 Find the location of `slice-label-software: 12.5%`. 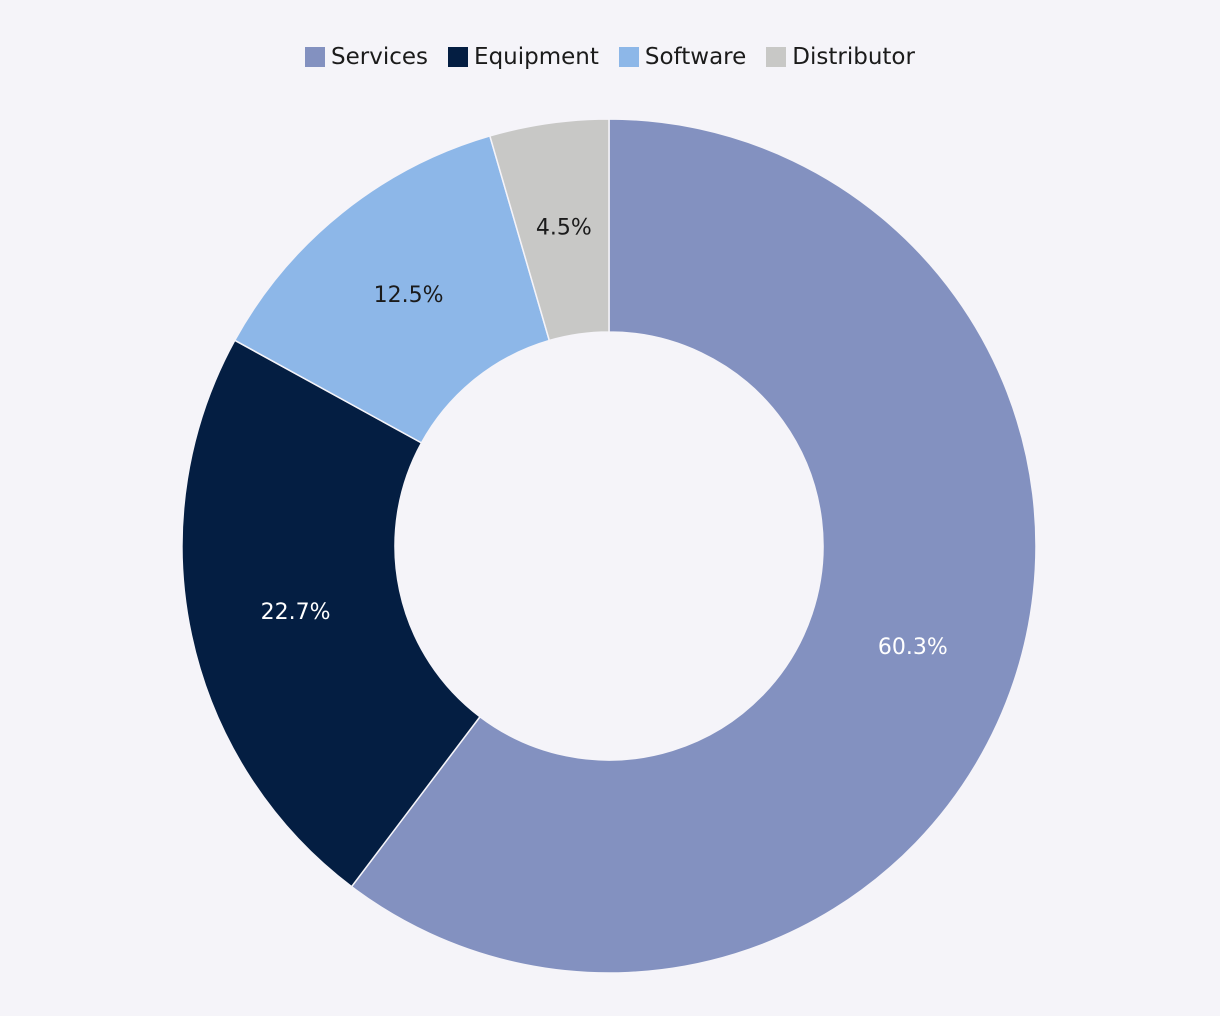

slice-label-software: 12.5% is located at coordinates (409, 295).